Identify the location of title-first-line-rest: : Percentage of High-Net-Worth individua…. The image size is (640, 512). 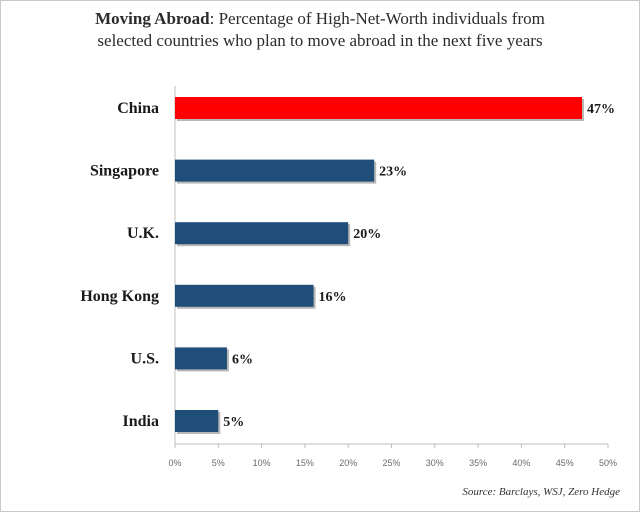
(377, 18).